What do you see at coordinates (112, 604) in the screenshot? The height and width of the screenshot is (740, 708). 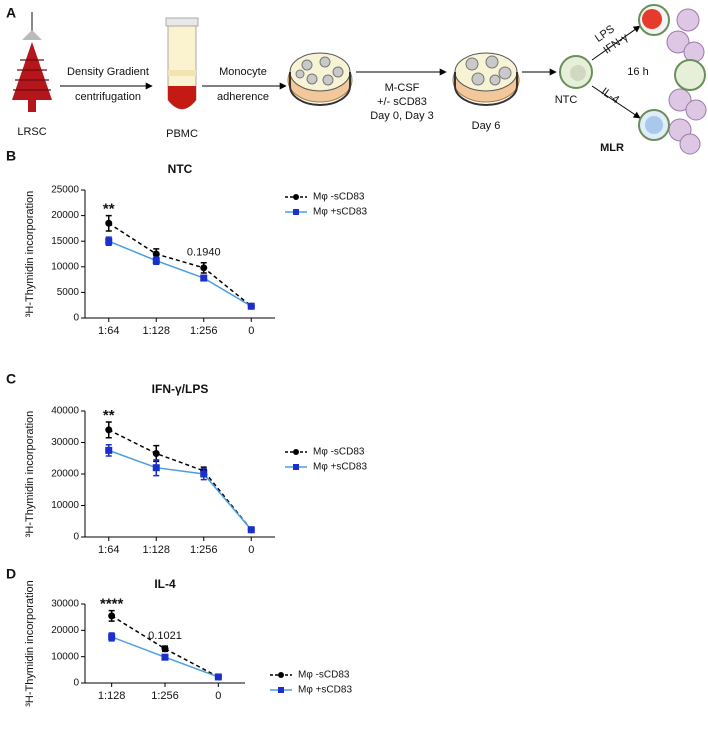 I see `annotation: ****` at bounding box center [112, 604].